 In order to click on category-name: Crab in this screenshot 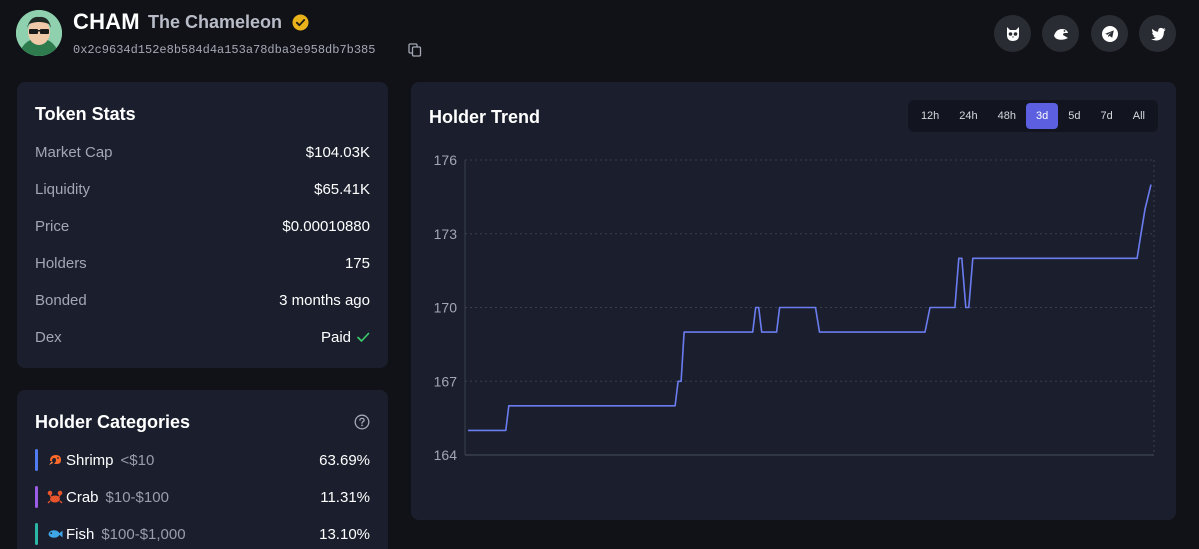, I will do `click(82, 497)`.